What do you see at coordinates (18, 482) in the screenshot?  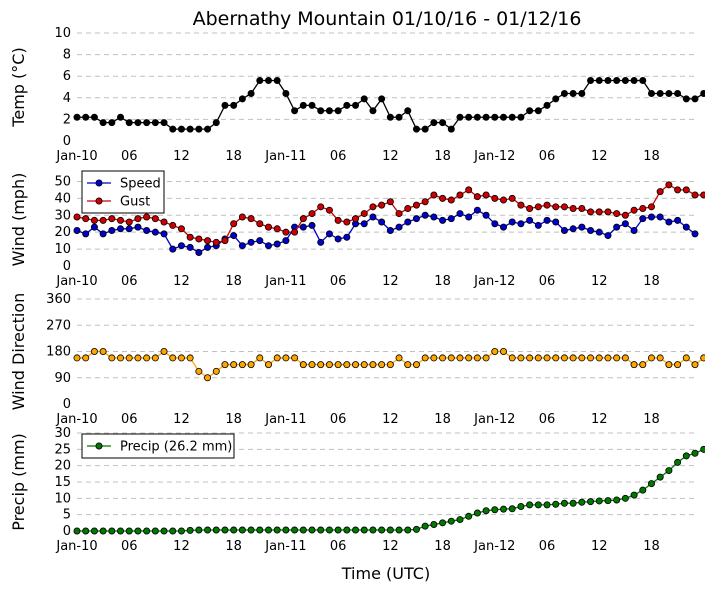 I see `y-axis-label: Precip (mm)` at bounding box center [18, 482].